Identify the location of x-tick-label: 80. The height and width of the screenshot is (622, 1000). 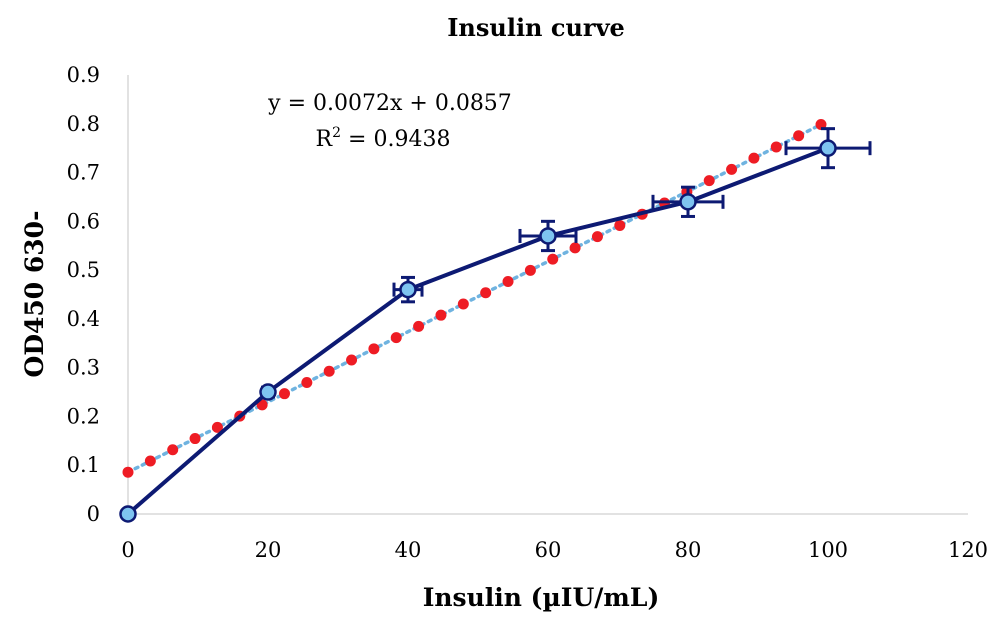
(688, 550).